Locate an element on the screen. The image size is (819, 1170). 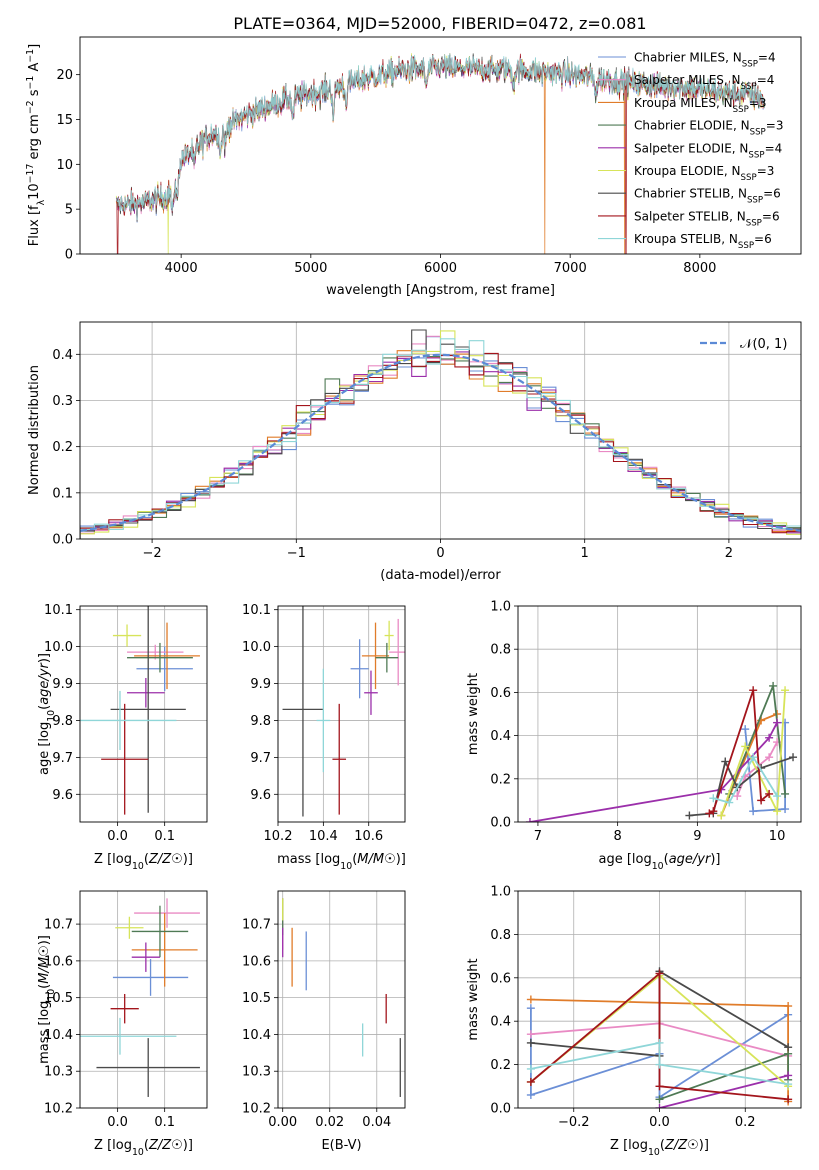
x-tick-label: 10 is located at coordinates (777, 836).